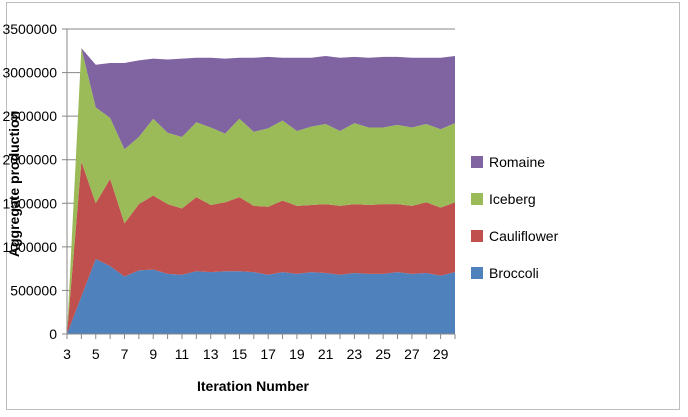 The height and width of the screenshot is (417, 688). Describe the element at coordinates (211, 354) in the screenshot. I see `x-tick-label: 13` at that location.